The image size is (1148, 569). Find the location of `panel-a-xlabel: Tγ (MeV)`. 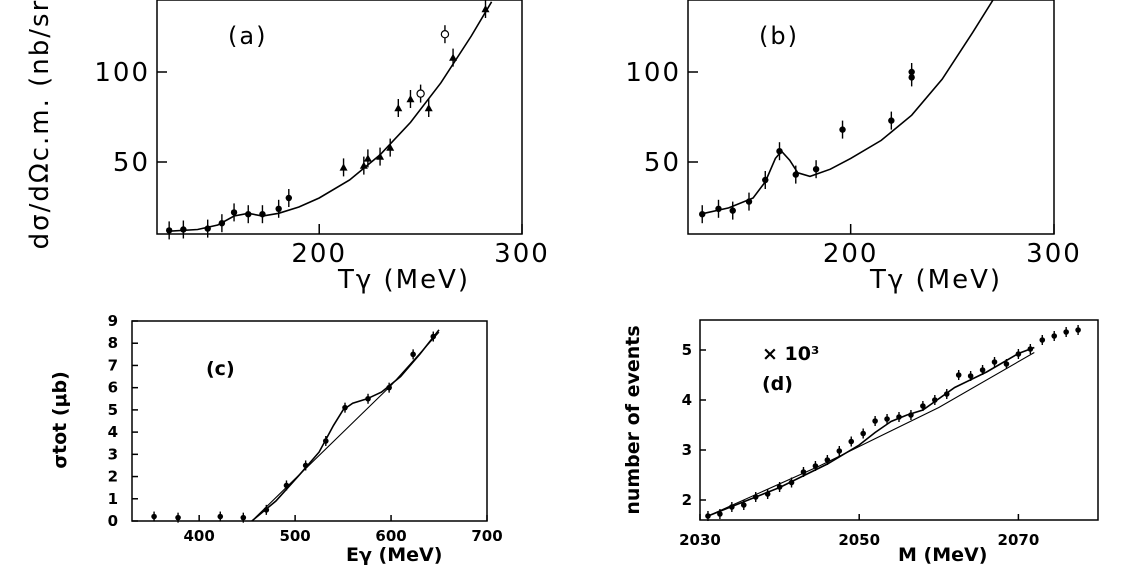

panel-a-xlabel: Tγ (MeV) is located at coordinates (403, 280).